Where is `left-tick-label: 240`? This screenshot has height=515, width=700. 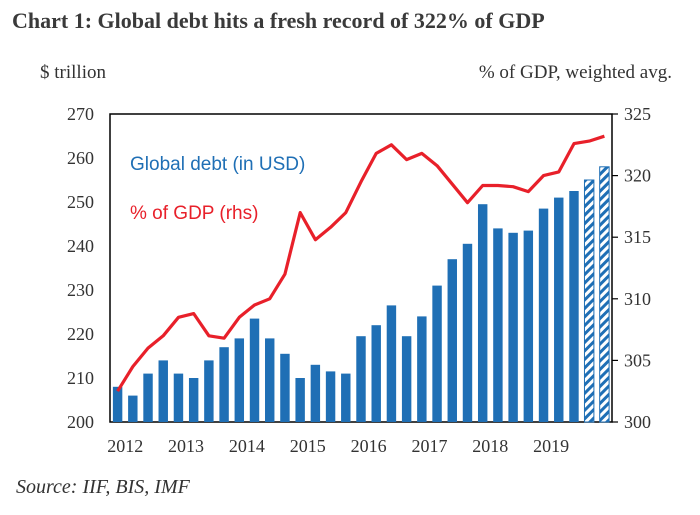
left-tick-label: 240 is located at coordinates (80, 246).